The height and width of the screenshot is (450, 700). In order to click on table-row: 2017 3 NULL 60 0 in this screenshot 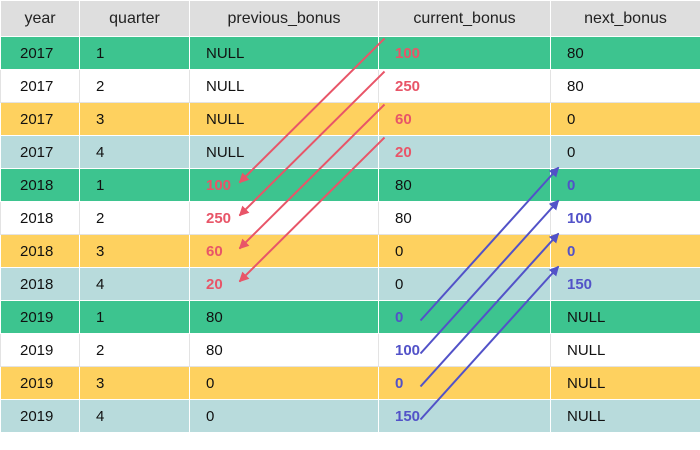, I will do `click(350, 119)`.